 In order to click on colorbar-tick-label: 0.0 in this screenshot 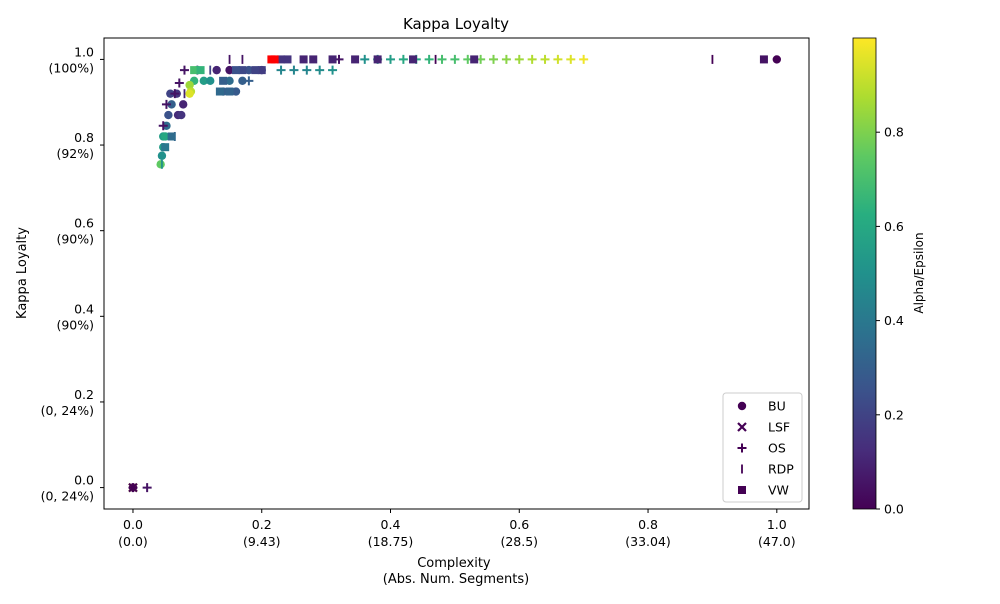, I will do `click(894, 509)`.